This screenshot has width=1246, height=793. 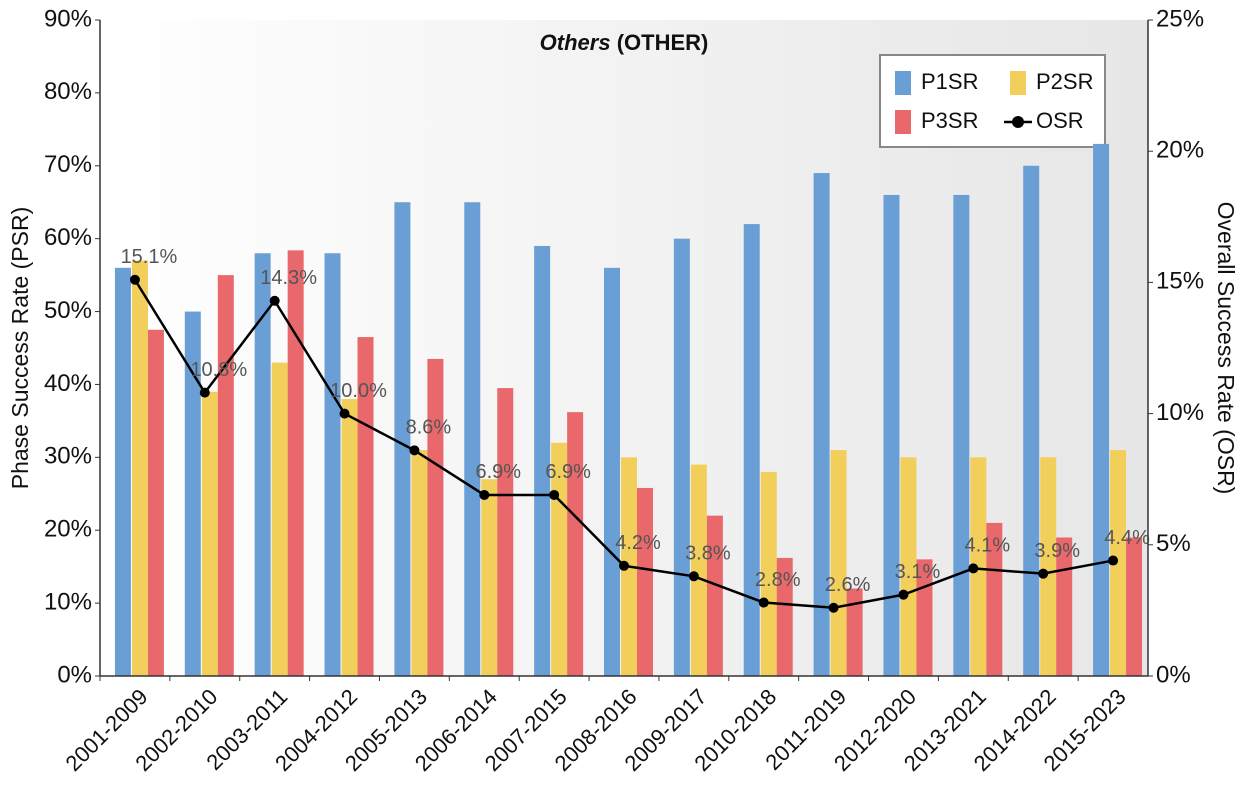 What do you see at coordinates (218, 370) in the screenshot?
I see `data-label: 10.8%` at bounding box center [218, 370].